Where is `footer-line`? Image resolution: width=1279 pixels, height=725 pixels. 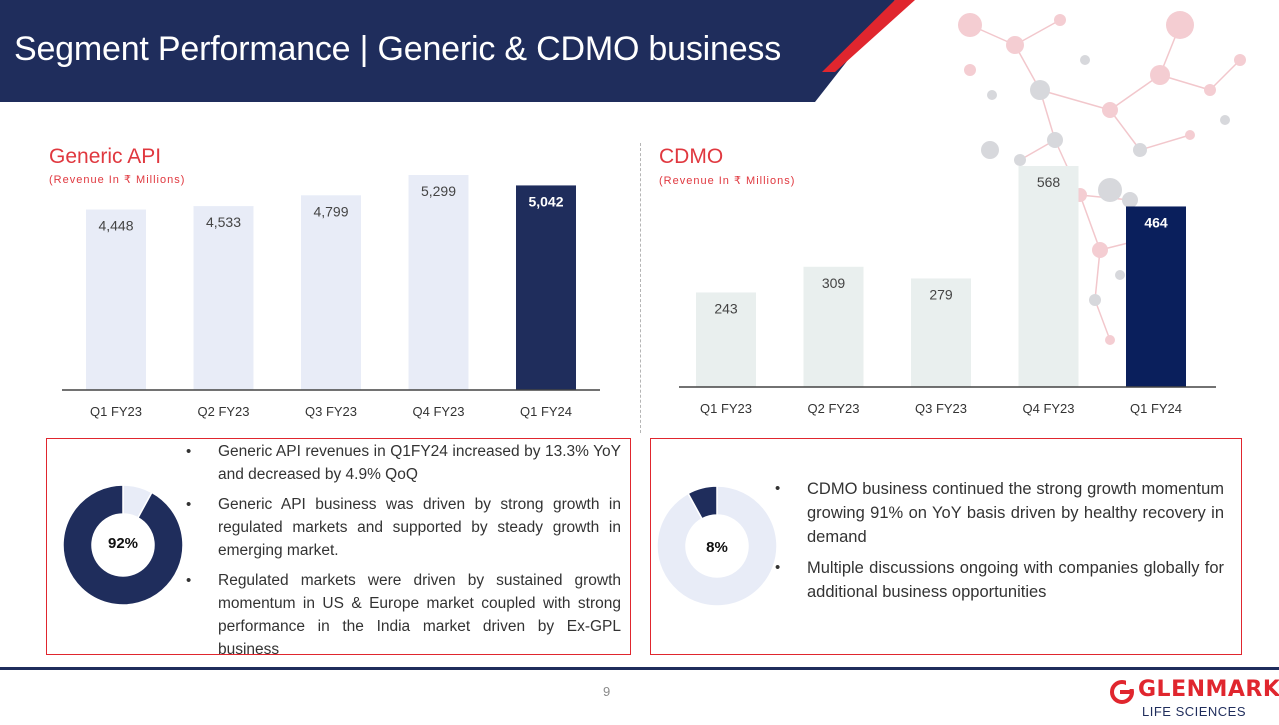 footer-line is located at coordinates (639, 668).